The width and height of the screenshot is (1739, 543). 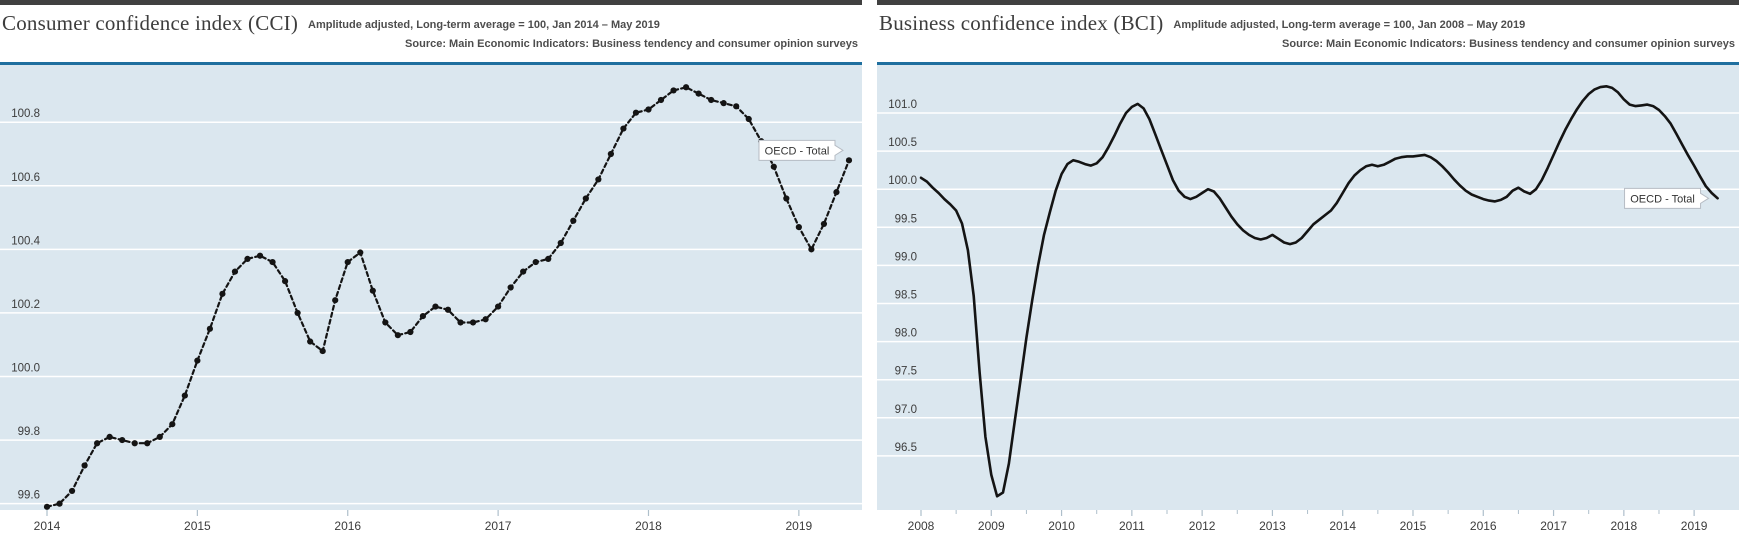 What do you see at coordinates (902, 105) in the screenshot?
I see `y-tick-label: 101.0` at bounding box center [902, 105].